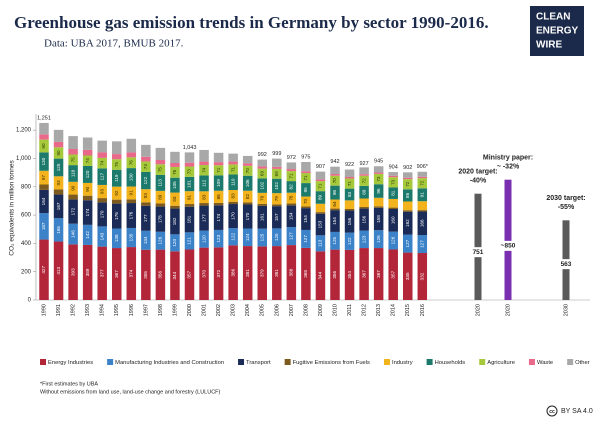 This screenshot has height=424, width=600. Describe the element at coordinates (161, 310) in the screenshot. I see `x-tick-label: 1998` at that location.